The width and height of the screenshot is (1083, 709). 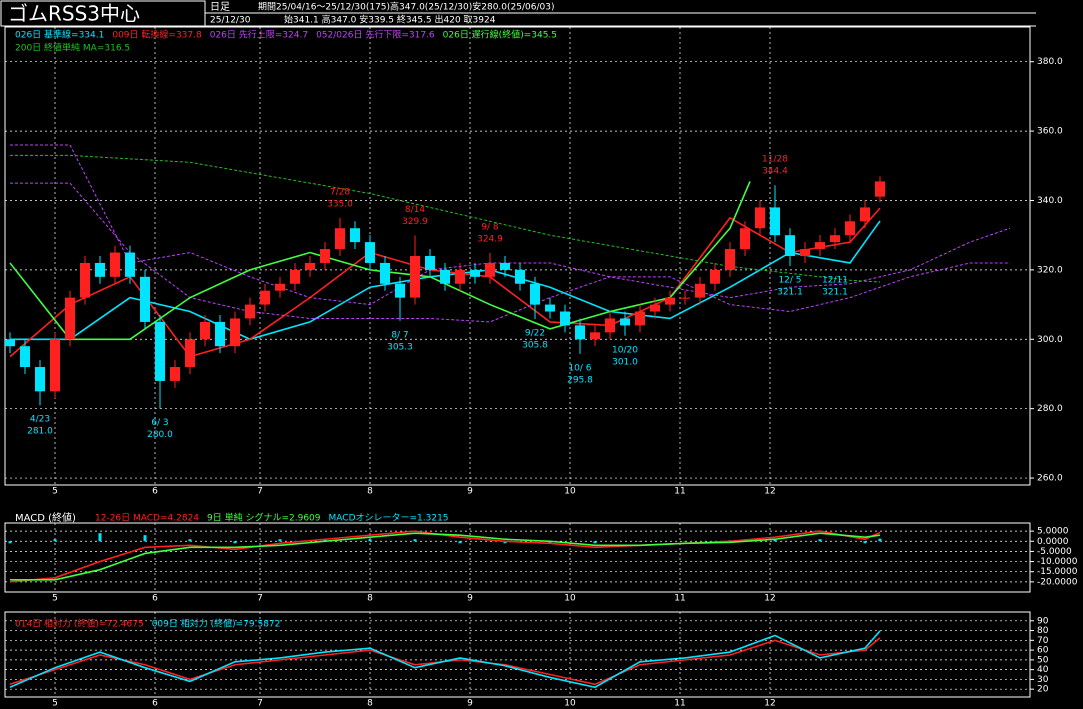 What do you see at coordinates (775, 172) in the screenshot?
I see `annotation-value: 344.4` at bounding box center [775, 172].